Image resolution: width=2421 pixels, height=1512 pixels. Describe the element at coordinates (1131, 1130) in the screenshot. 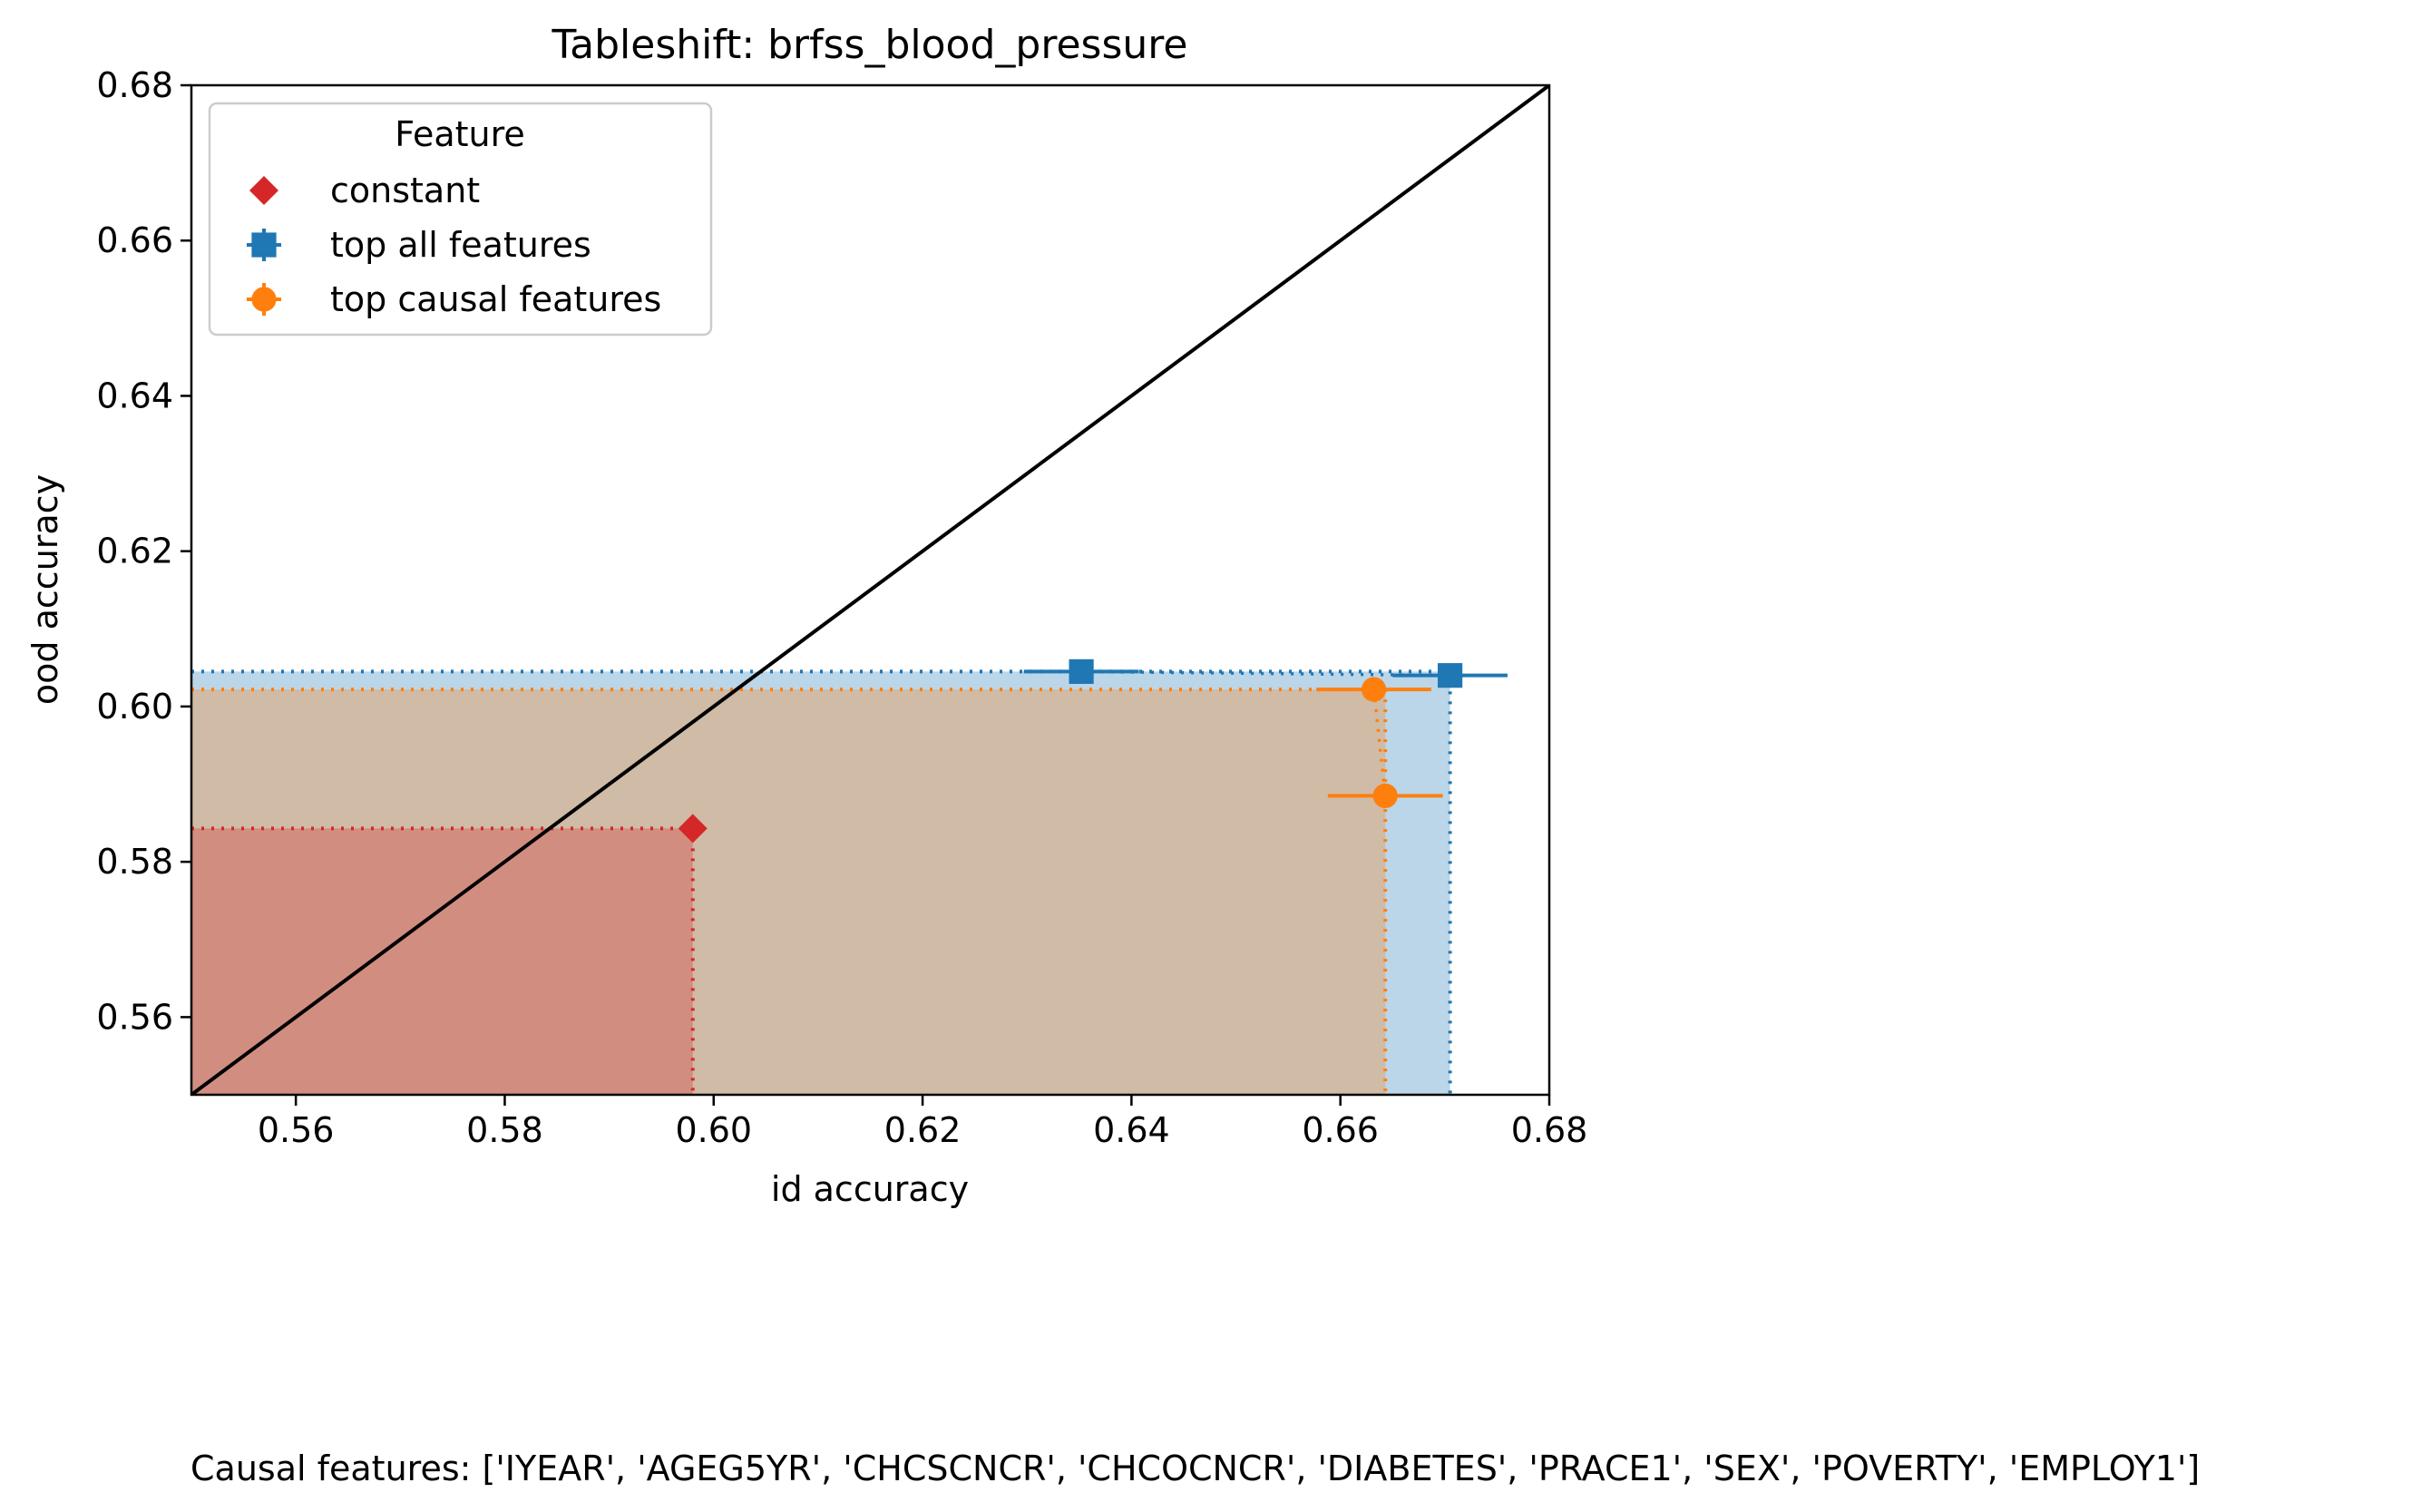

I see `x-tick-label: 0.64` at that location.